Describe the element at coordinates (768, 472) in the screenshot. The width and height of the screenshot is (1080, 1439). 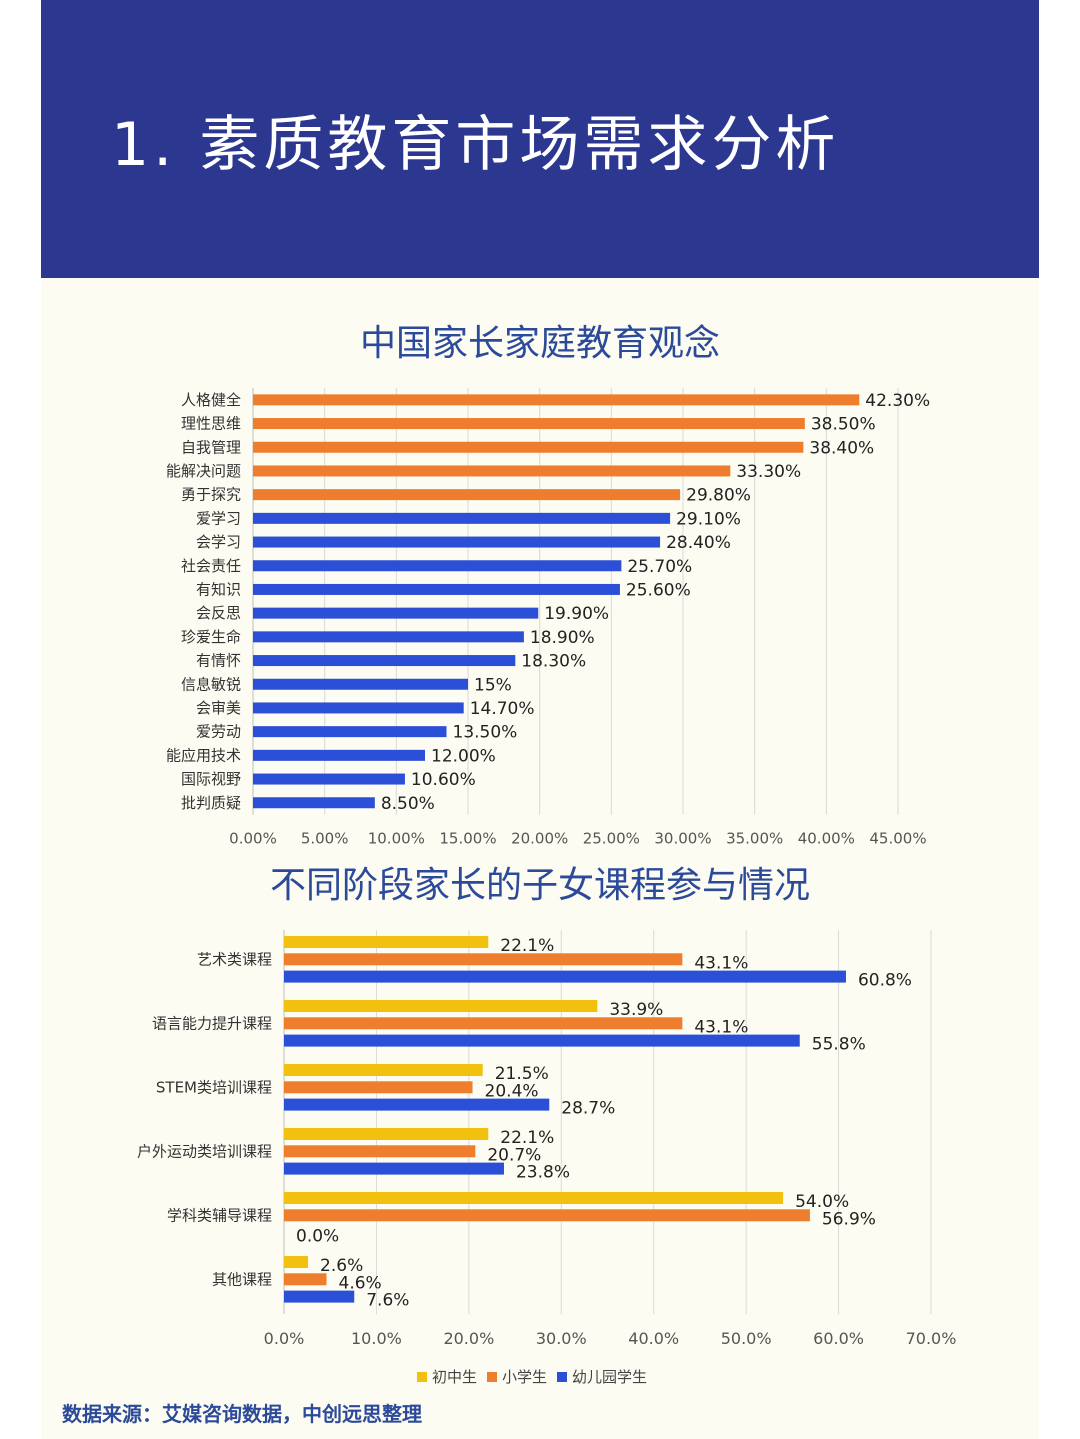
I see `data-label: 33.30%` at that location.